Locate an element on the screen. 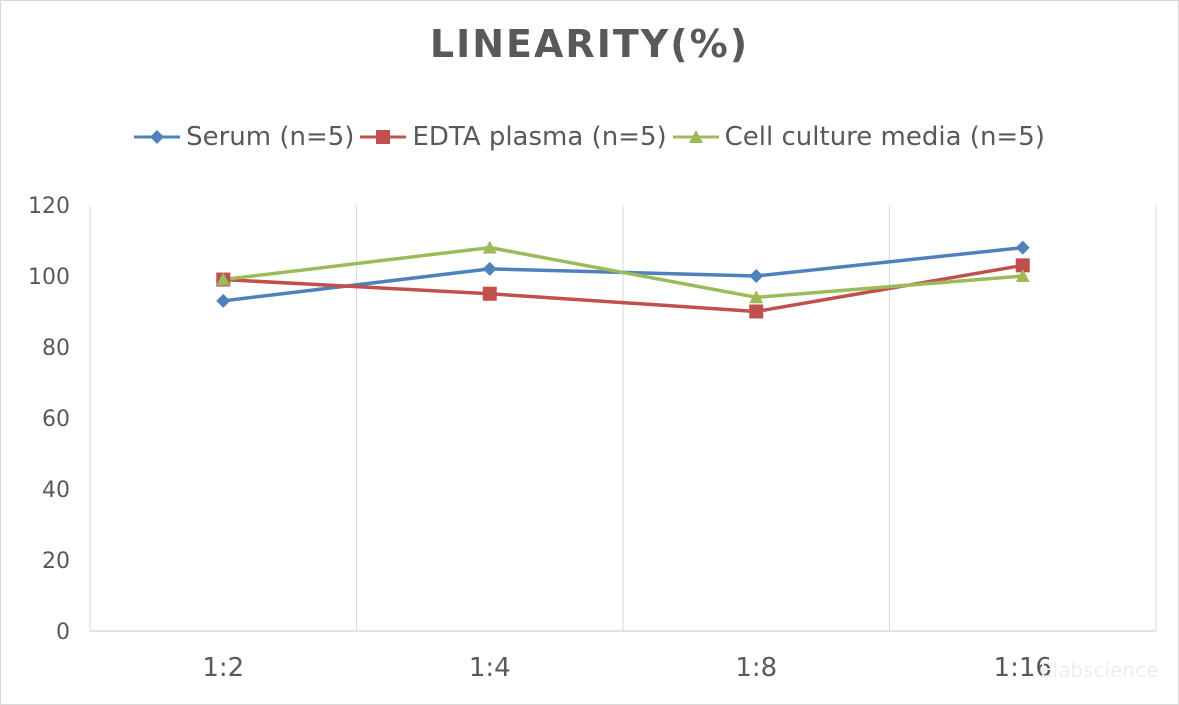 The height and width of the screenshot is (705, 1179). legend-item-serum: Serum (n=5) is located at coordinates (244, 137).